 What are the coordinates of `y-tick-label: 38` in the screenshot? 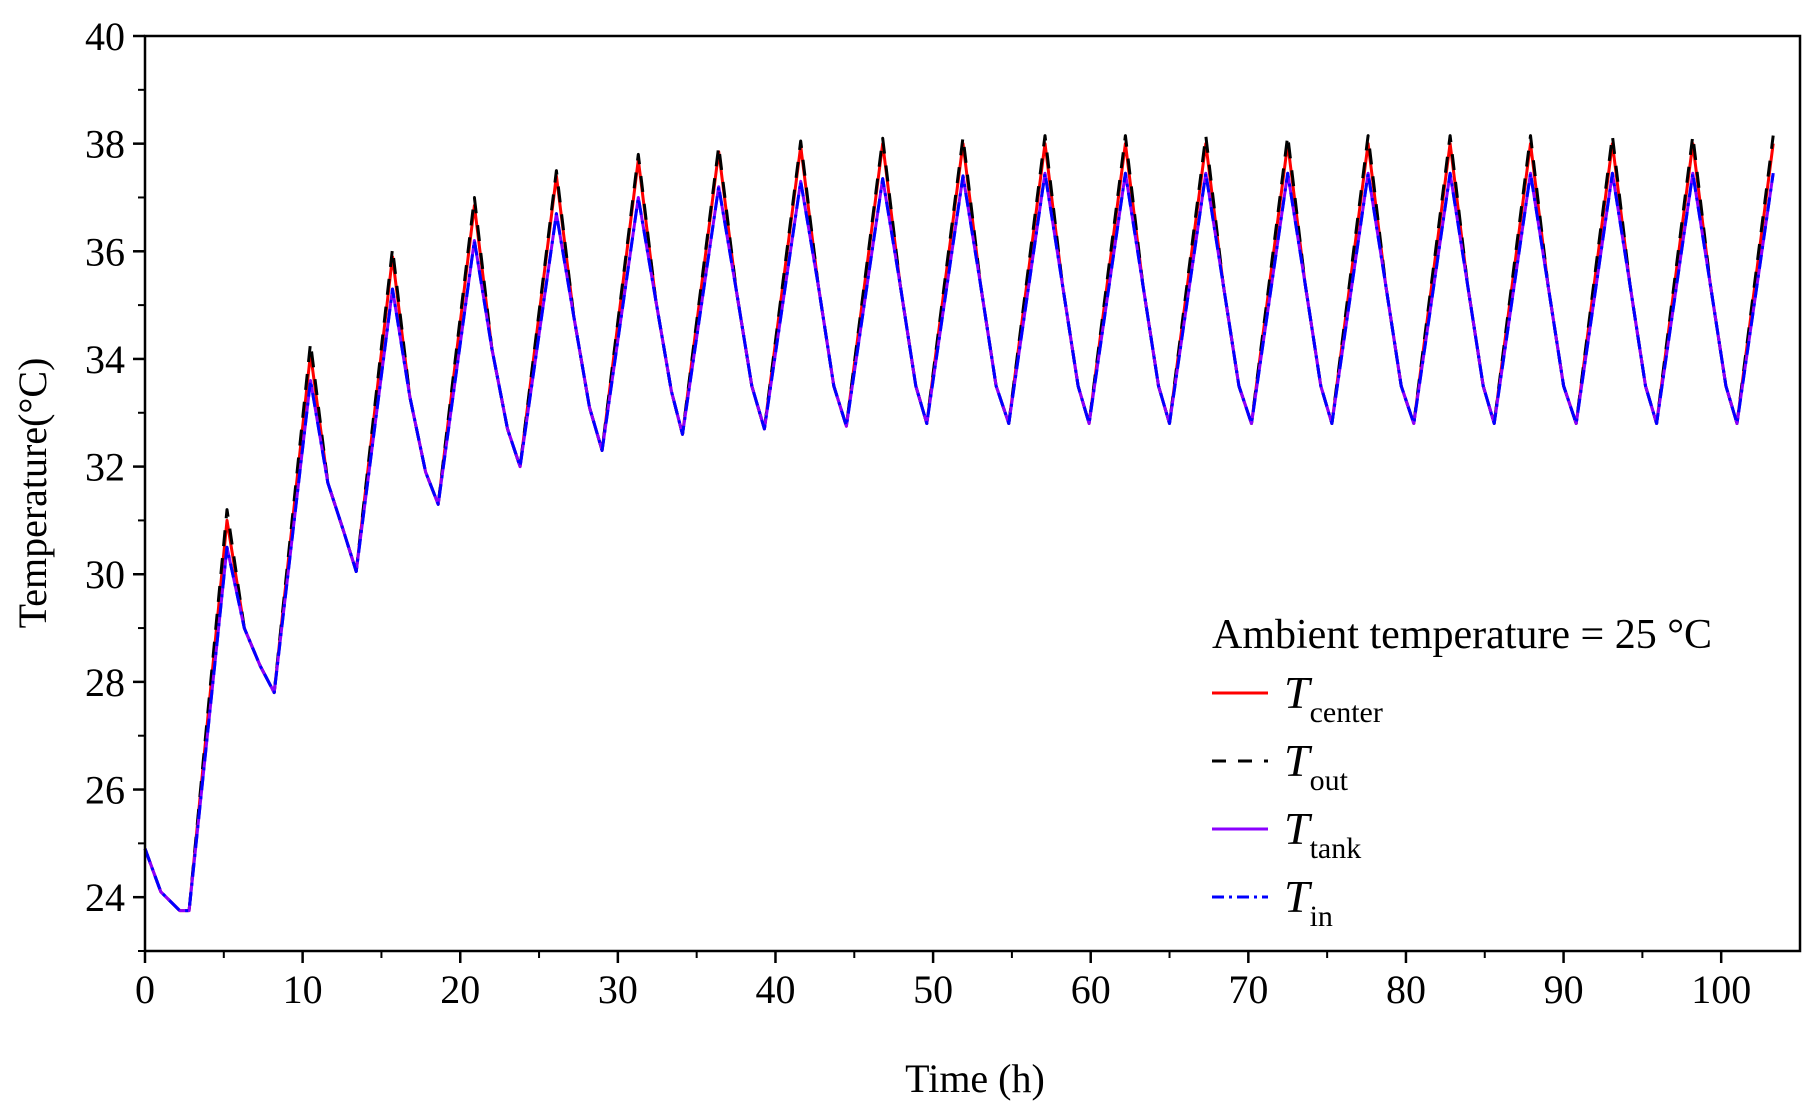 It's located at (105, 144).